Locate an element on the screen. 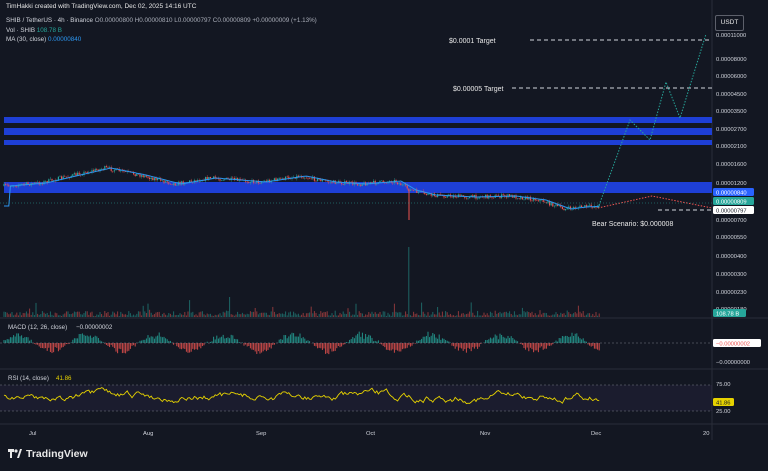 Image resolution: width=768 pixels, height=471 pixels. tradingview-brand: TradingView is located at coordinates (48, 454).